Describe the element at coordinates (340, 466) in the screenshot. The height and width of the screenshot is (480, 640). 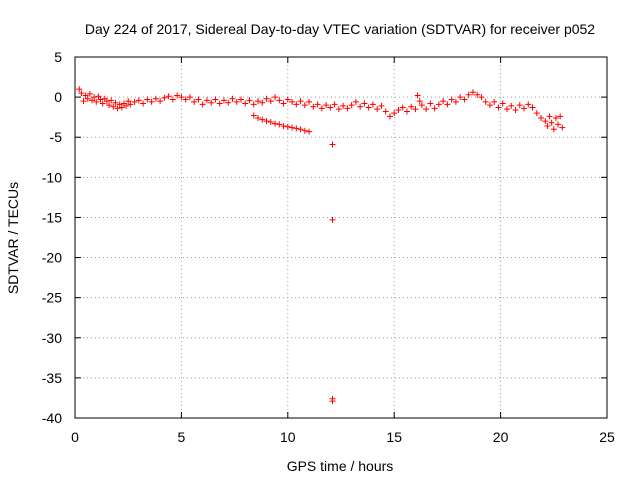
I see `x-axis-label: GPS time / hours` at that location.